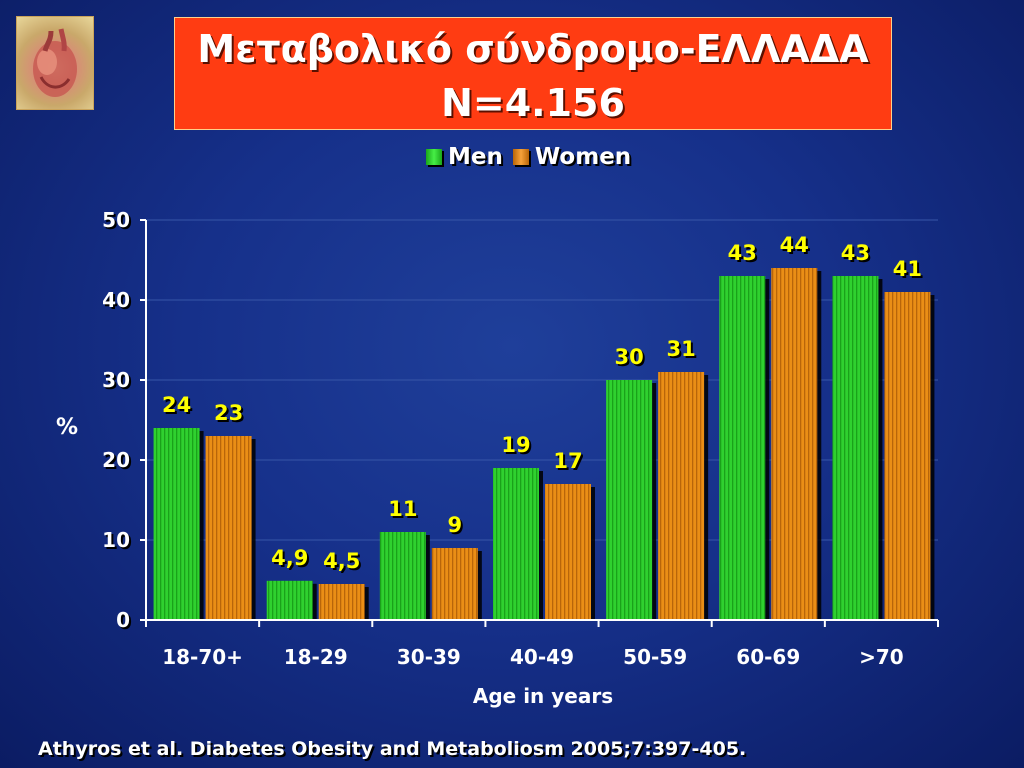  What do you see at coordinates (881, 657) in the screenshot?
I see `x-tick-label-6: >70` at bounding box center [881, 657].